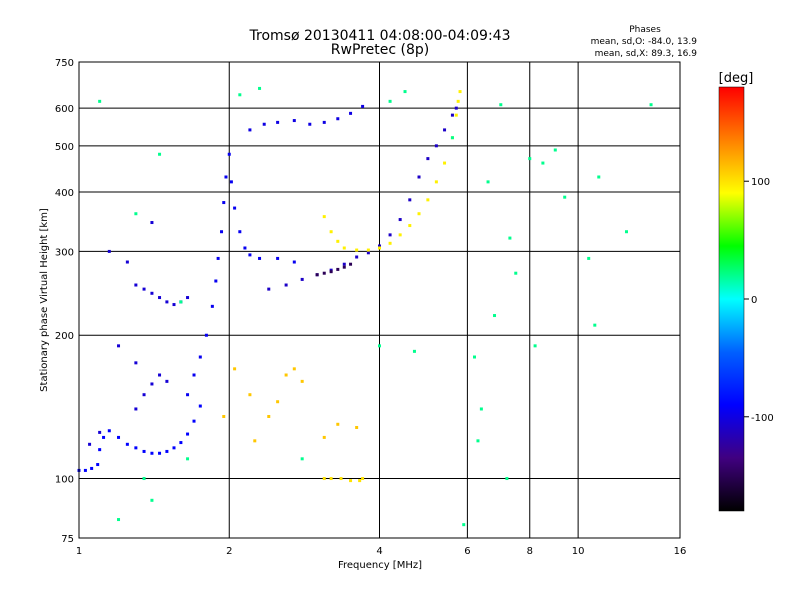 The image size is (800, 600). I want to click on trace-sporadic-mid-echoes, so click(290, 405).